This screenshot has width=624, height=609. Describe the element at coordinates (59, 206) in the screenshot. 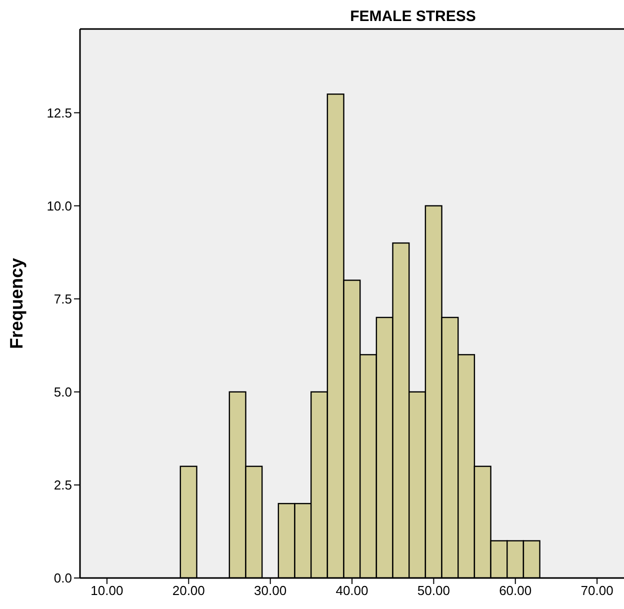

I see `y-tick-label: 10.0` at that location.